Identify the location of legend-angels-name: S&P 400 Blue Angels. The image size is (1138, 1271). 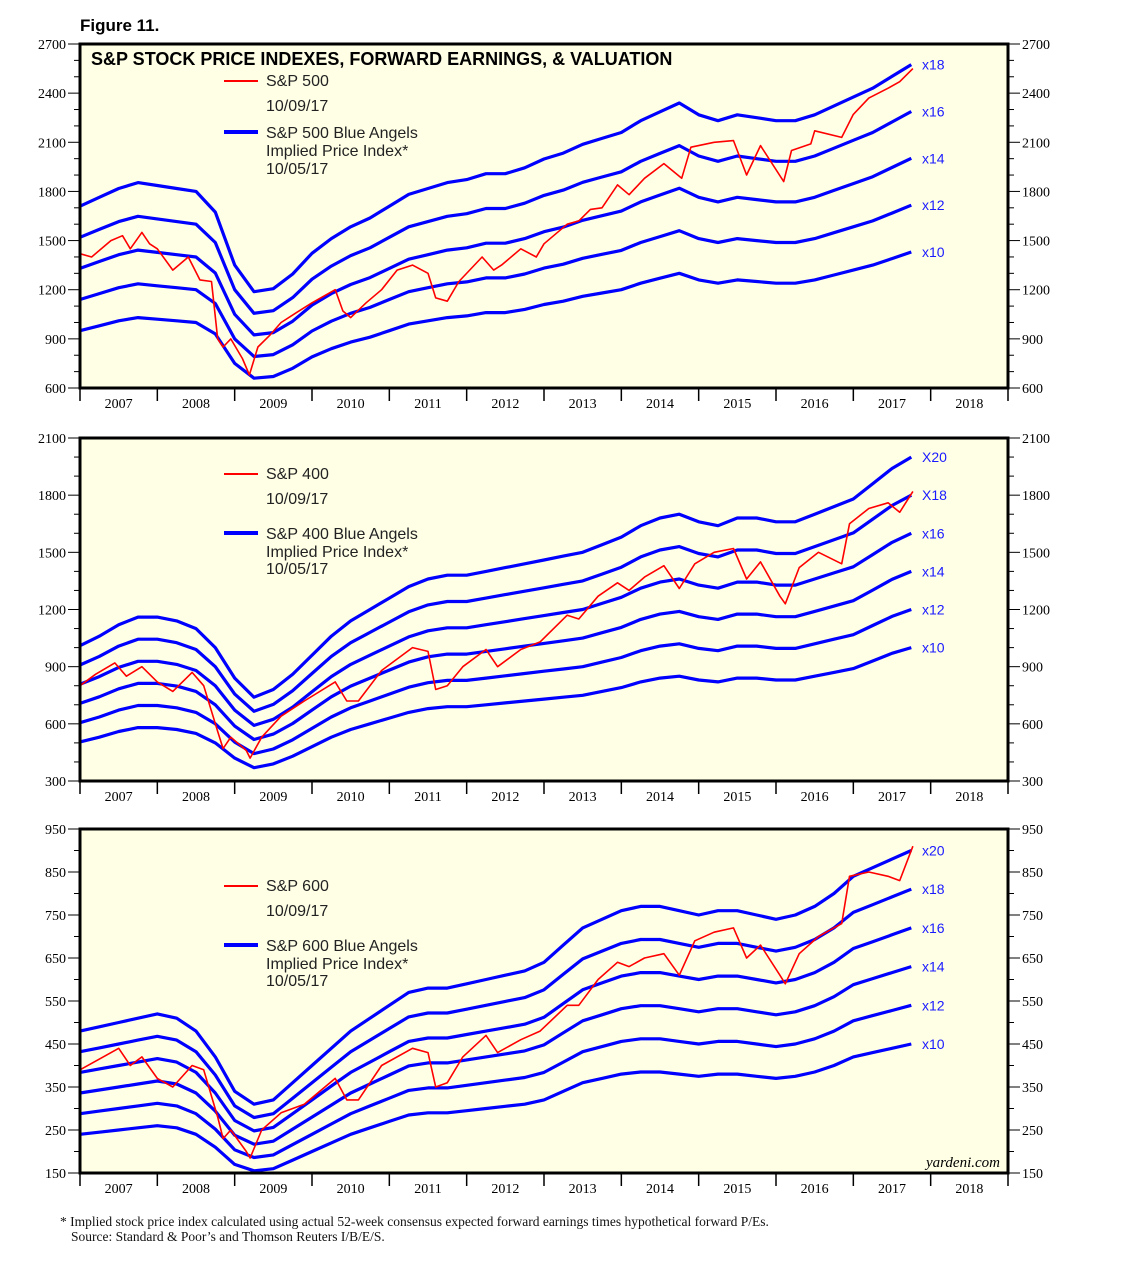
(342, 534).